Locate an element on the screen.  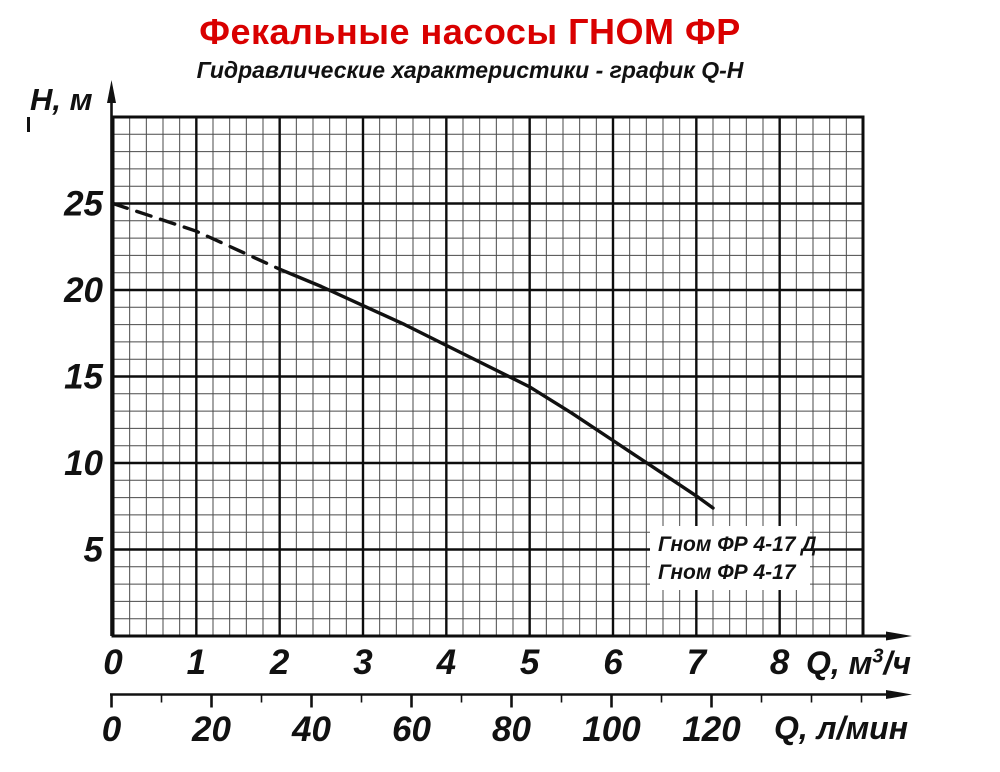
x-primary-tick-label: 8 is located at coordinates (780, 662).